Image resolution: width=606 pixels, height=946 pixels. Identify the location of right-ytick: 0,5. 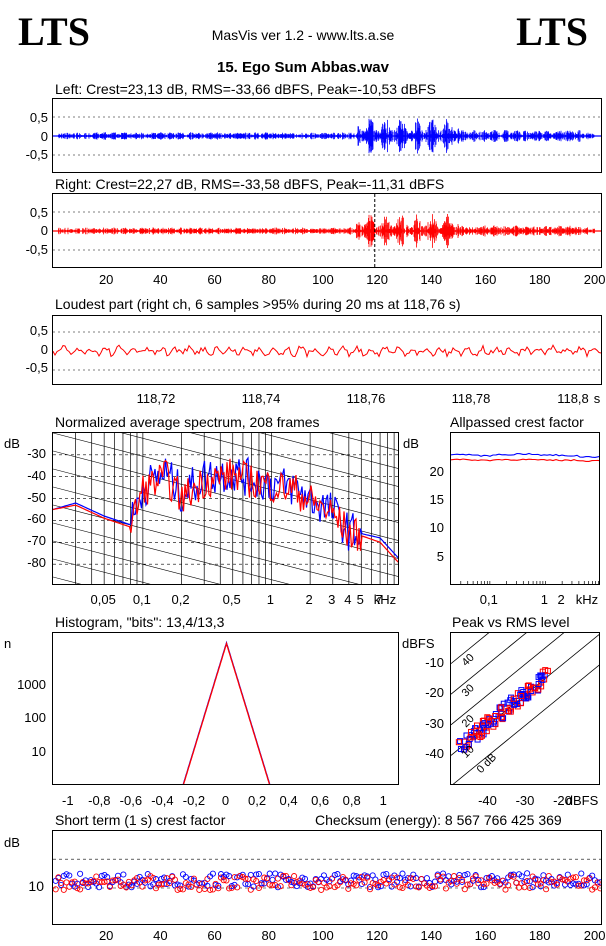
(38, 212).